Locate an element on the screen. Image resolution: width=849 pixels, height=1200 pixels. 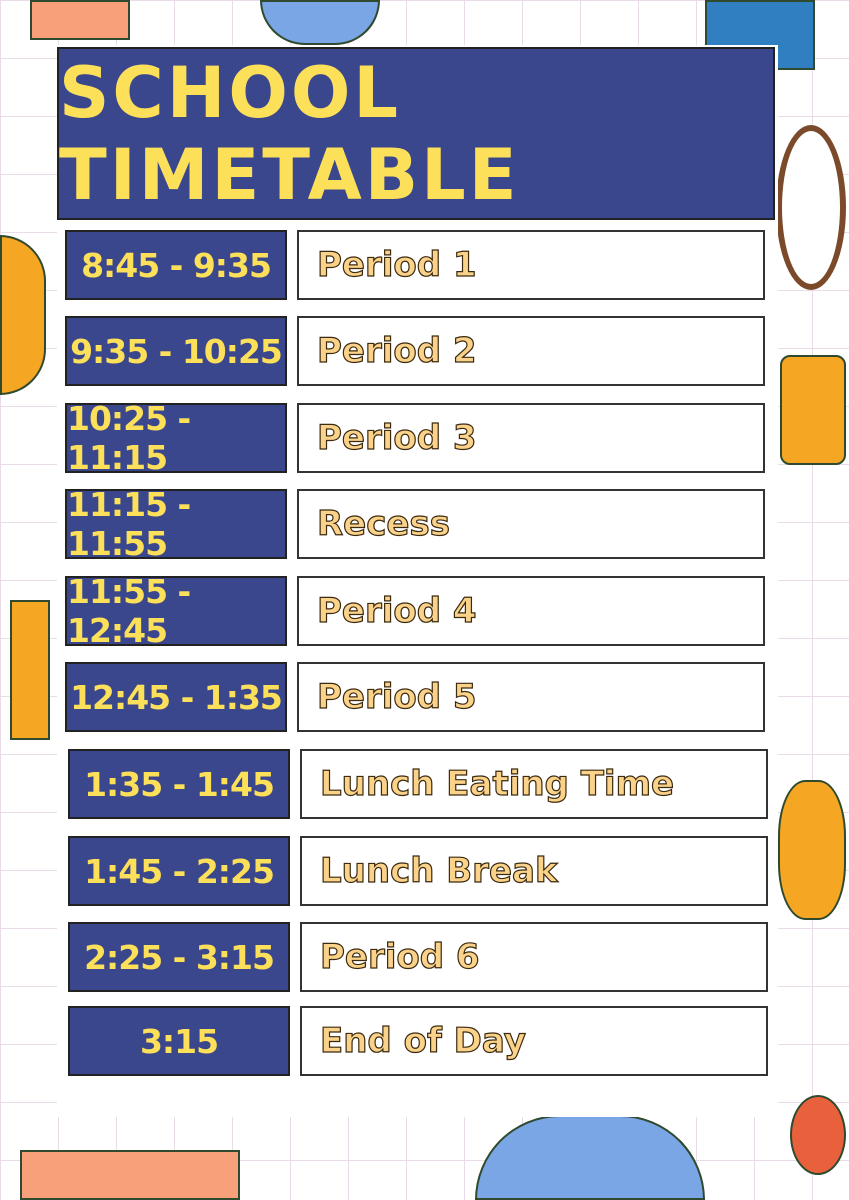
period-label: End of Day is located at coordinates (534, 1041).